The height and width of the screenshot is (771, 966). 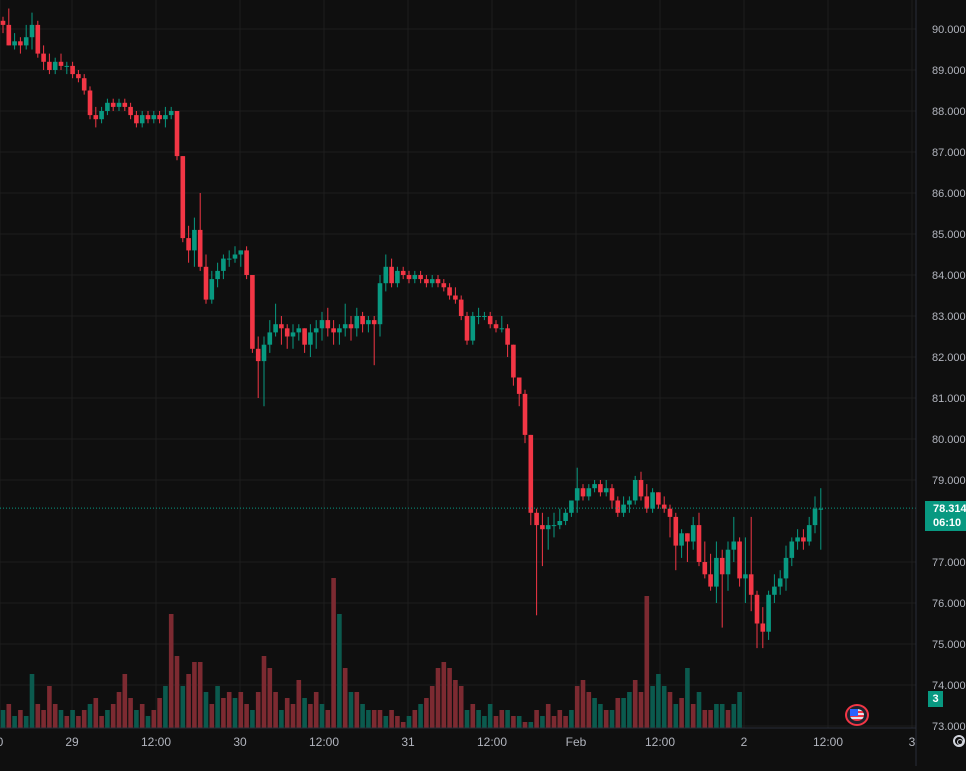 What do you see at coordinates (935, 699) in the screenshot?
I see `event-count-badge: 3` at bounding box center [935, 699].